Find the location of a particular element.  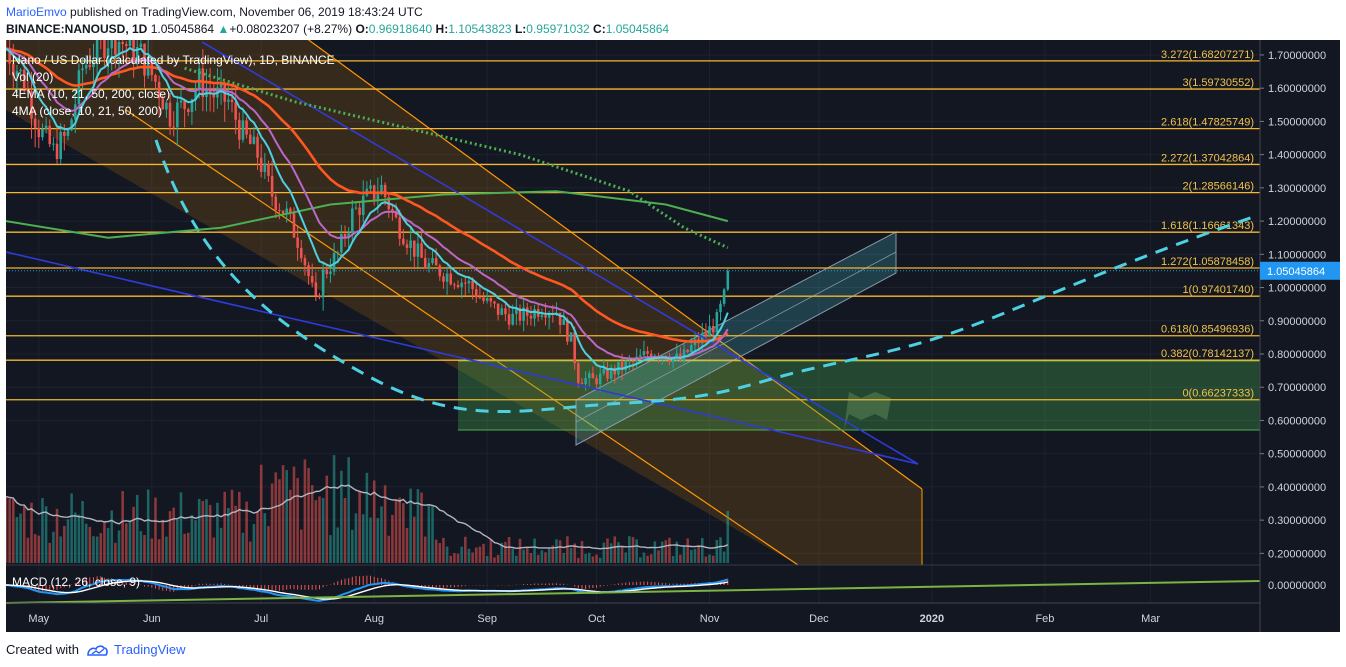

high-value: 1.10543823 is located at coordinates (480, 29).